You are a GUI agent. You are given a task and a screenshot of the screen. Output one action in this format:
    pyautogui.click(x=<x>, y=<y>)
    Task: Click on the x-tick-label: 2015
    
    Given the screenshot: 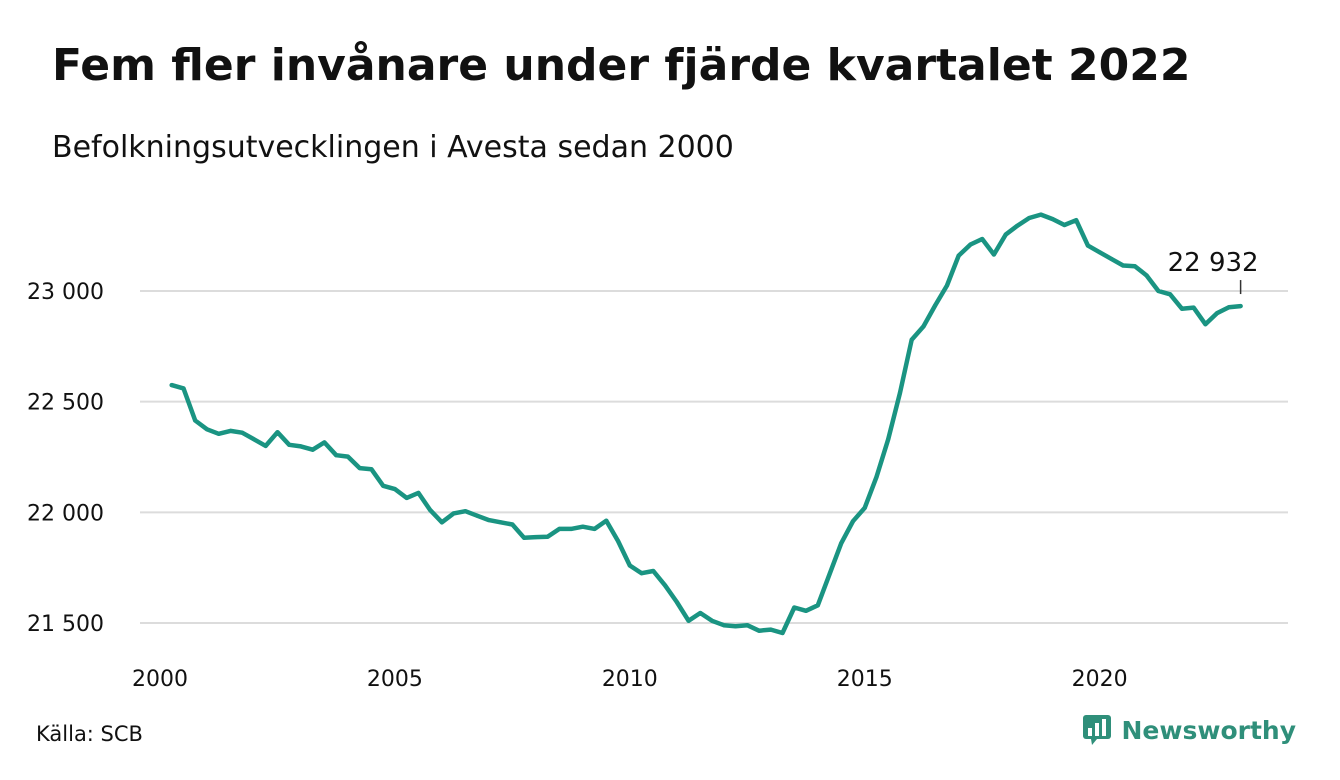 What is the action you would take?
    pyautogui.click(x=865, y=679)
    